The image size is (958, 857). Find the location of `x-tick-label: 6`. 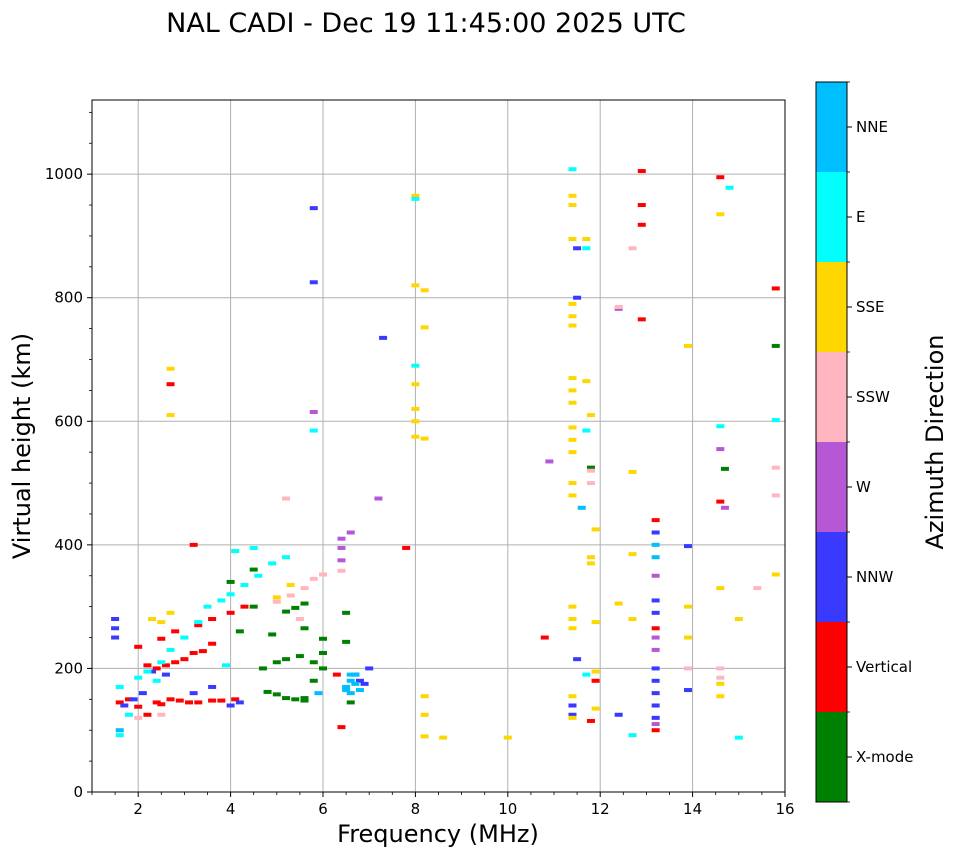

x-tick-label: 6 is located at coordinates (323, 809).